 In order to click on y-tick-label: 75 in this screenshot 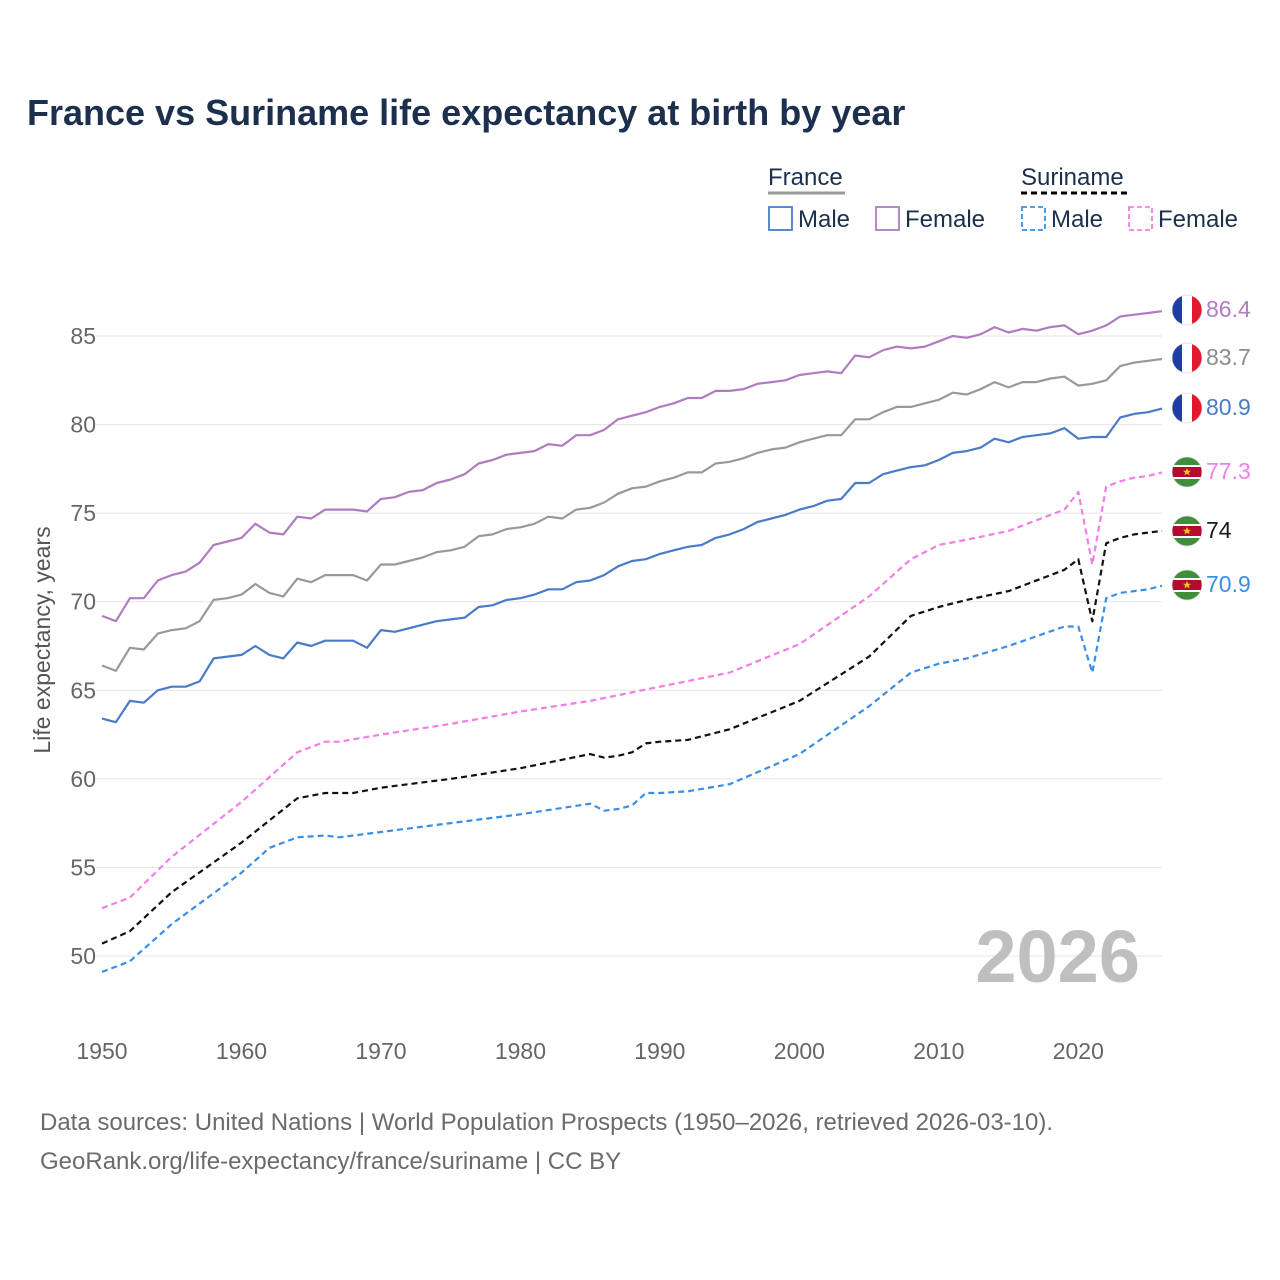, I will do `click(83, 513)`.